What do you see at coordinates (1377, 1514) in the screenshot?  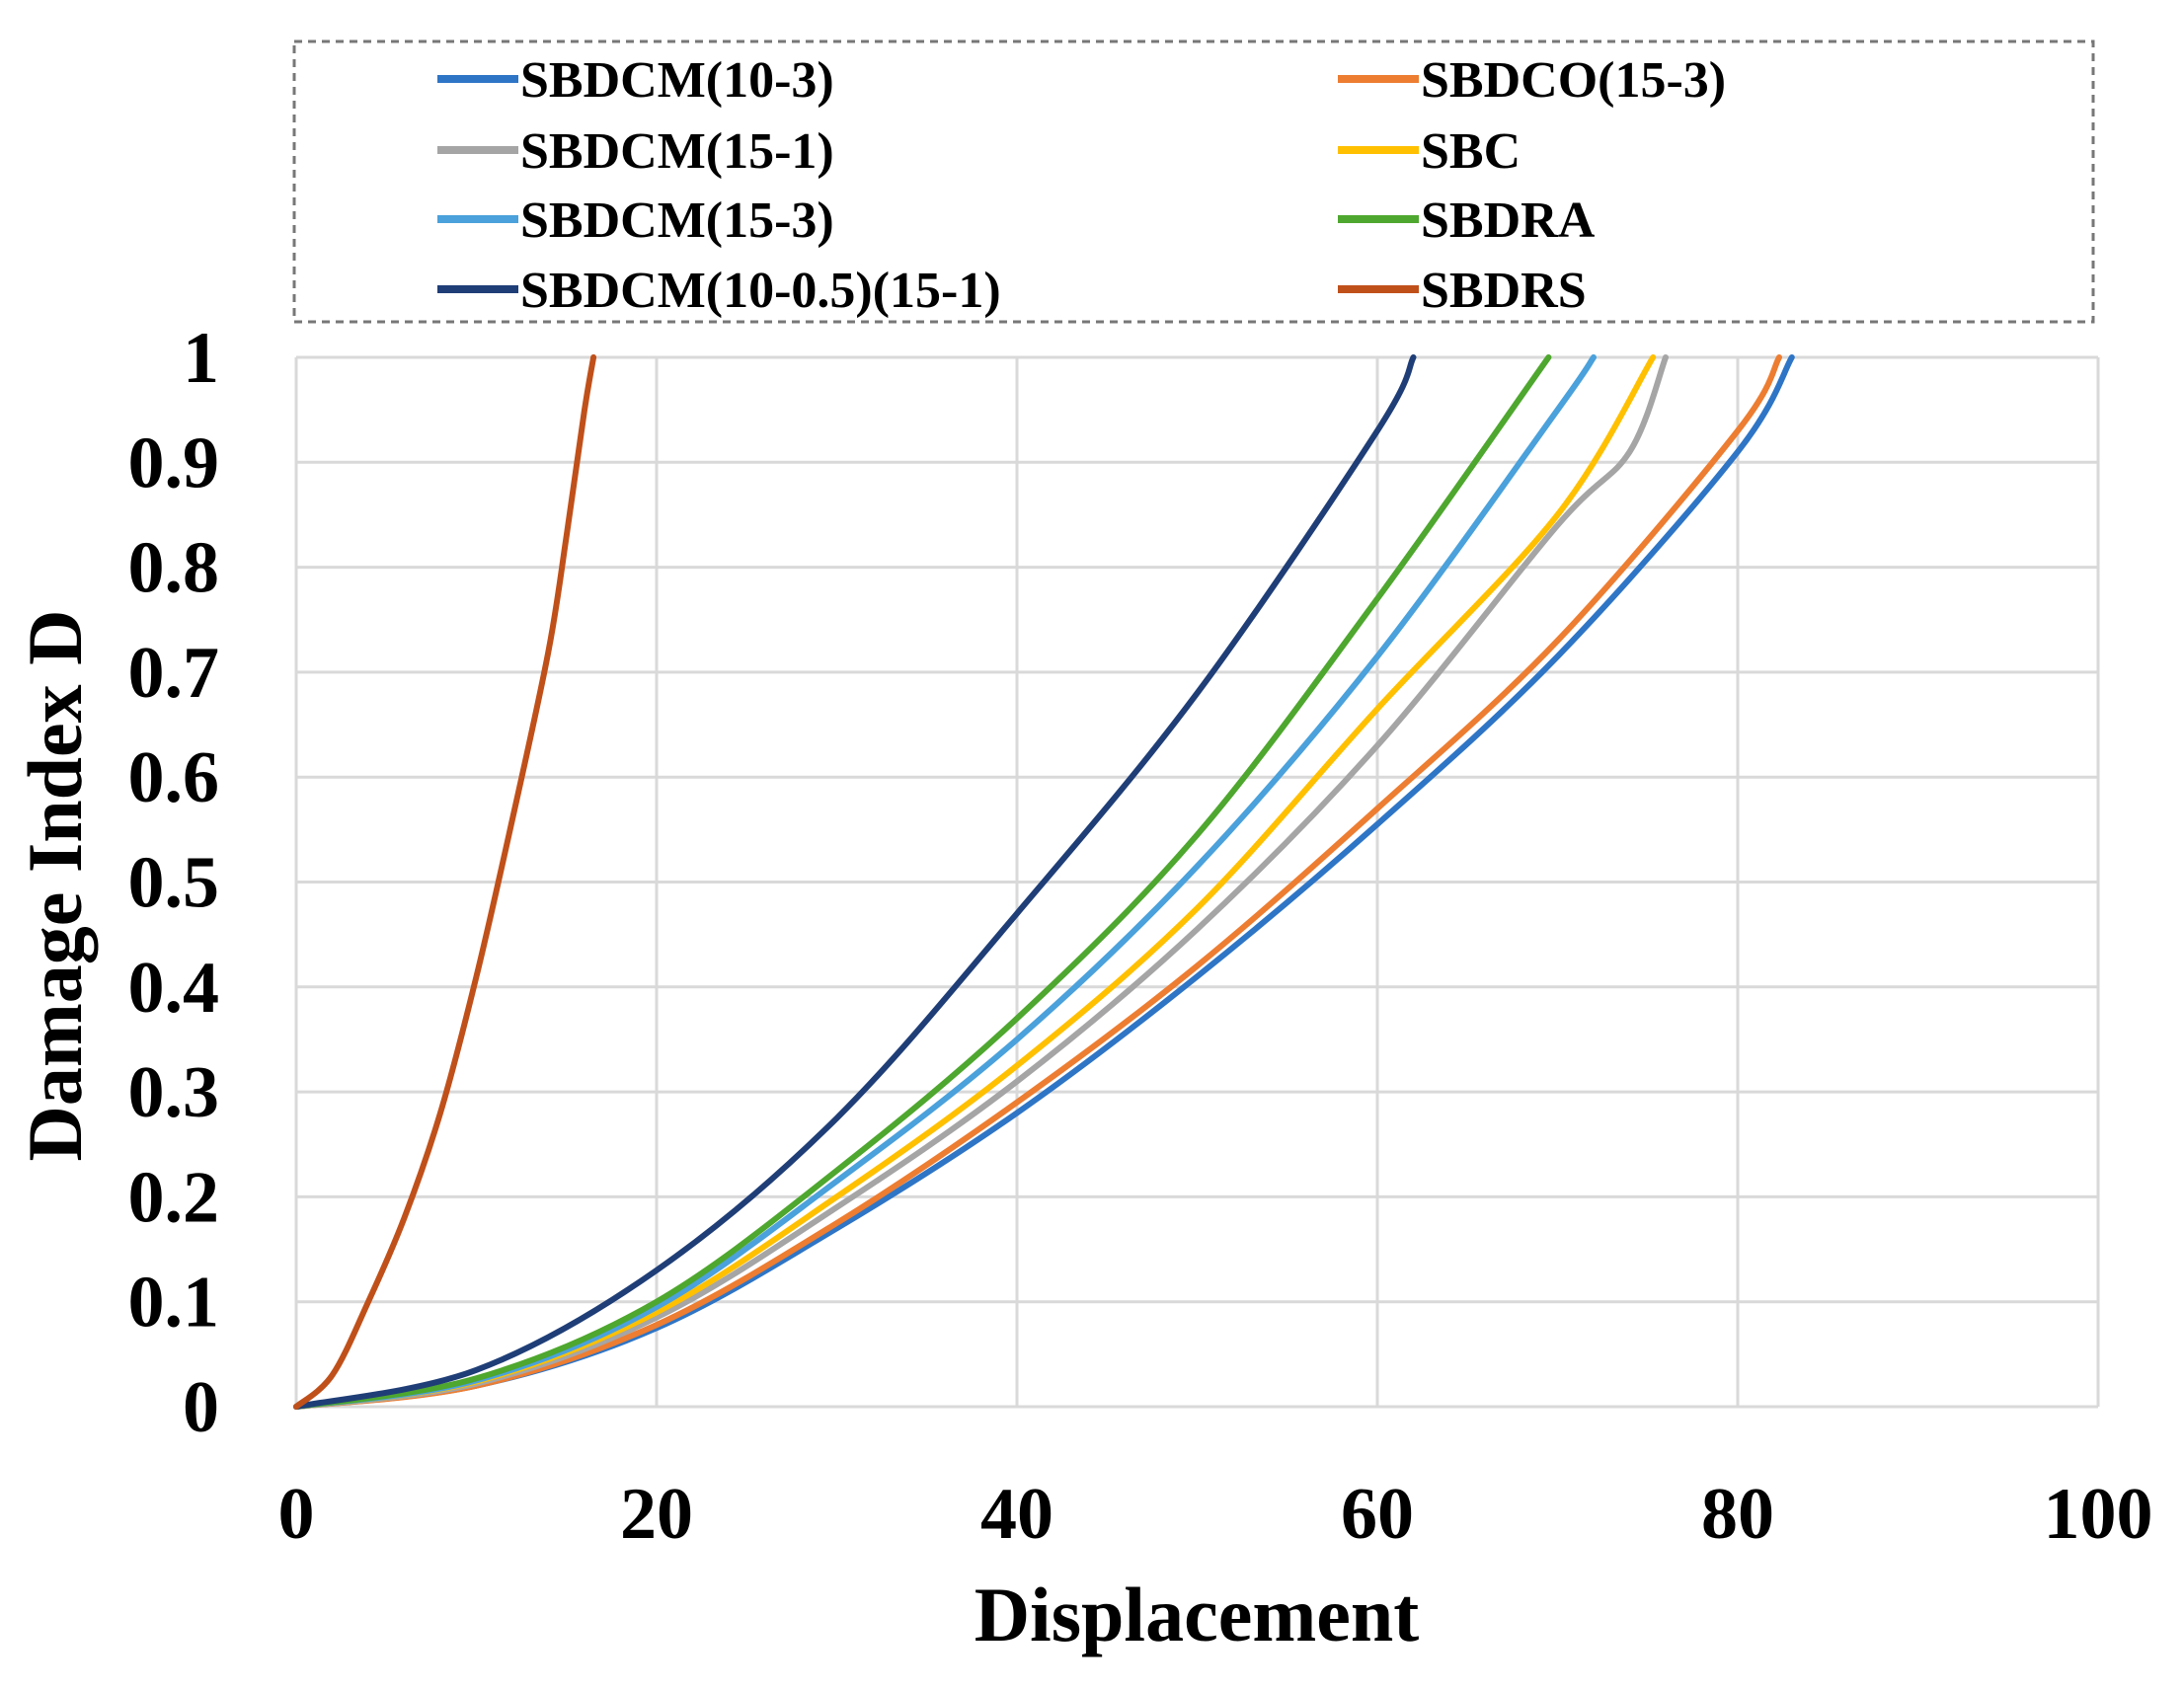 I see `x-tick-label: 60` at bounding box center [1377, 1514].